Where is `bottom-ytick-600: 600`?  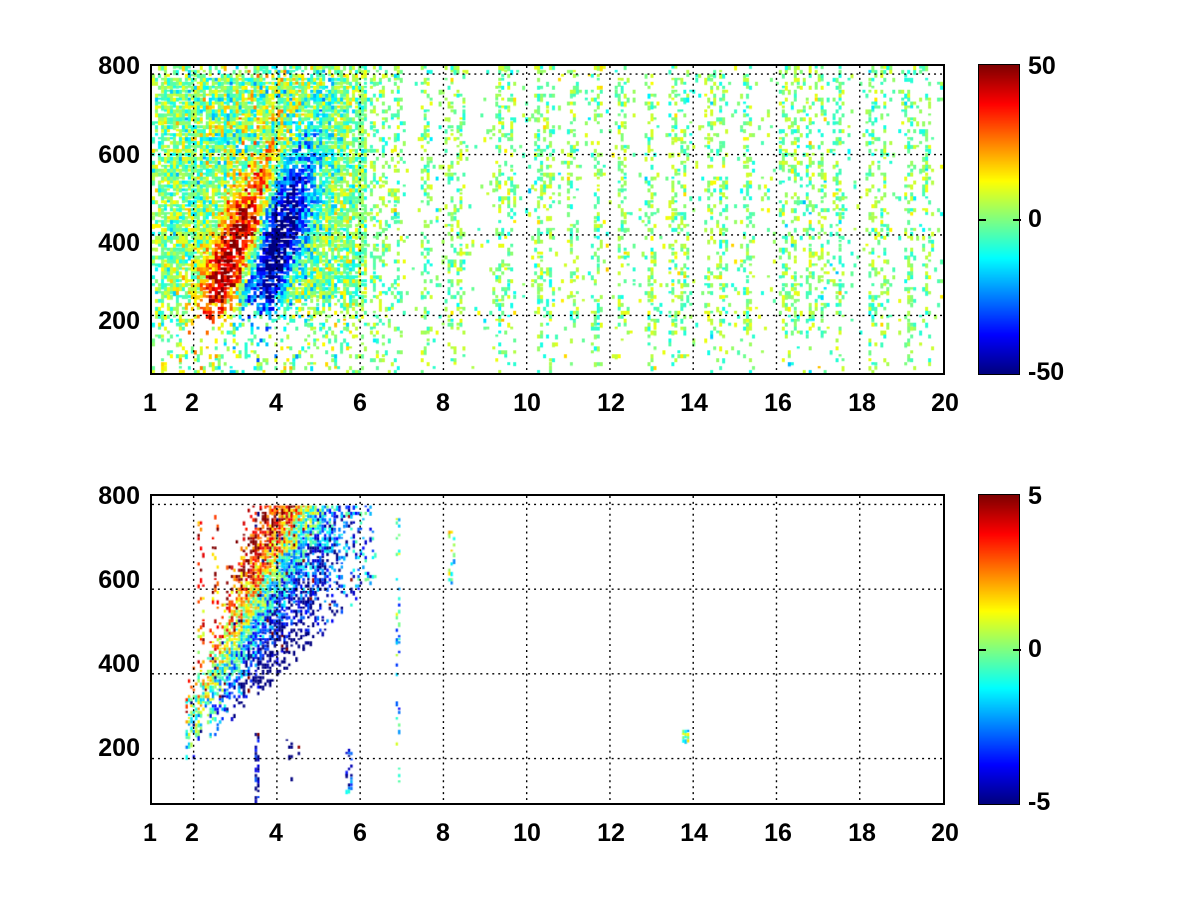
bottom-ytick-600: 600 is located at coordinates (119, 580).